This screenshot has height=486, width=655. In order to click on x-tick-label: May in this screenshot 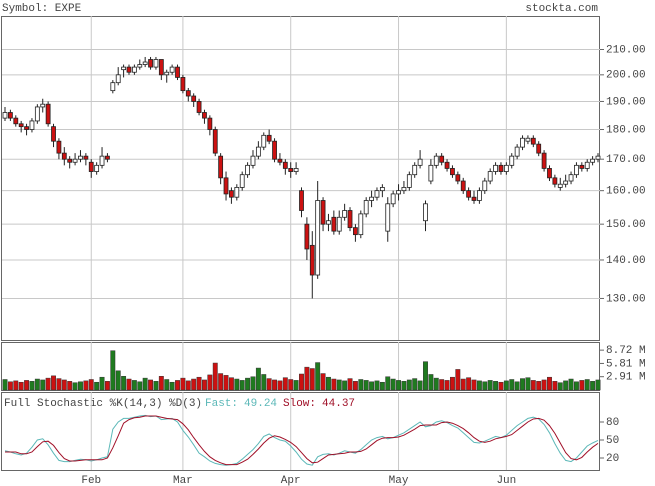, I will do `click(399, 480)`.